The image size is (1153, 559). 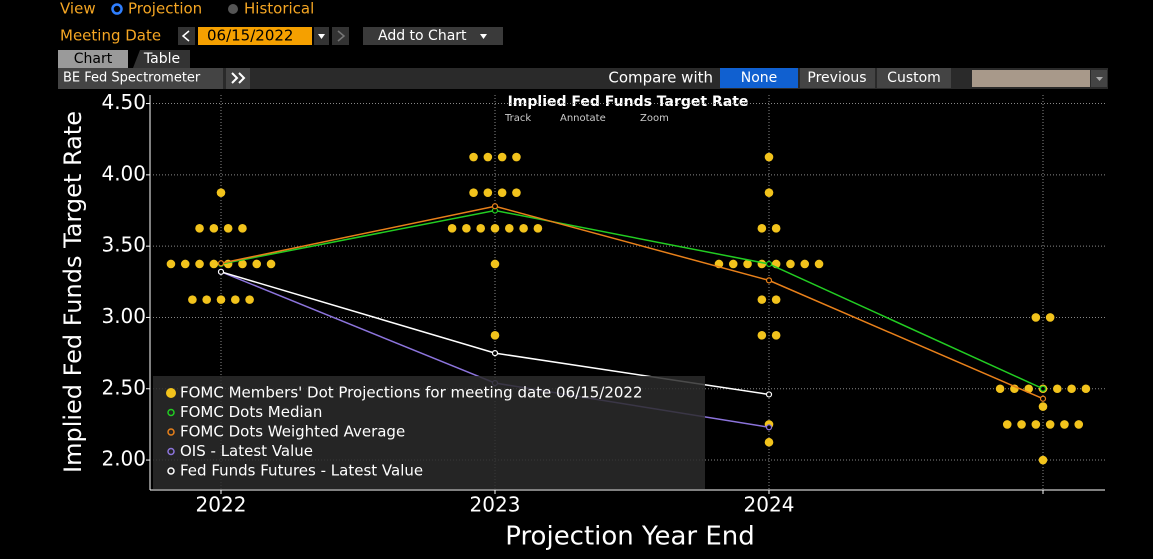 What do you see at coordinates (517, 118) in the screenshot?
I see `chart-tool: Track` at bounding box center [517, 118].